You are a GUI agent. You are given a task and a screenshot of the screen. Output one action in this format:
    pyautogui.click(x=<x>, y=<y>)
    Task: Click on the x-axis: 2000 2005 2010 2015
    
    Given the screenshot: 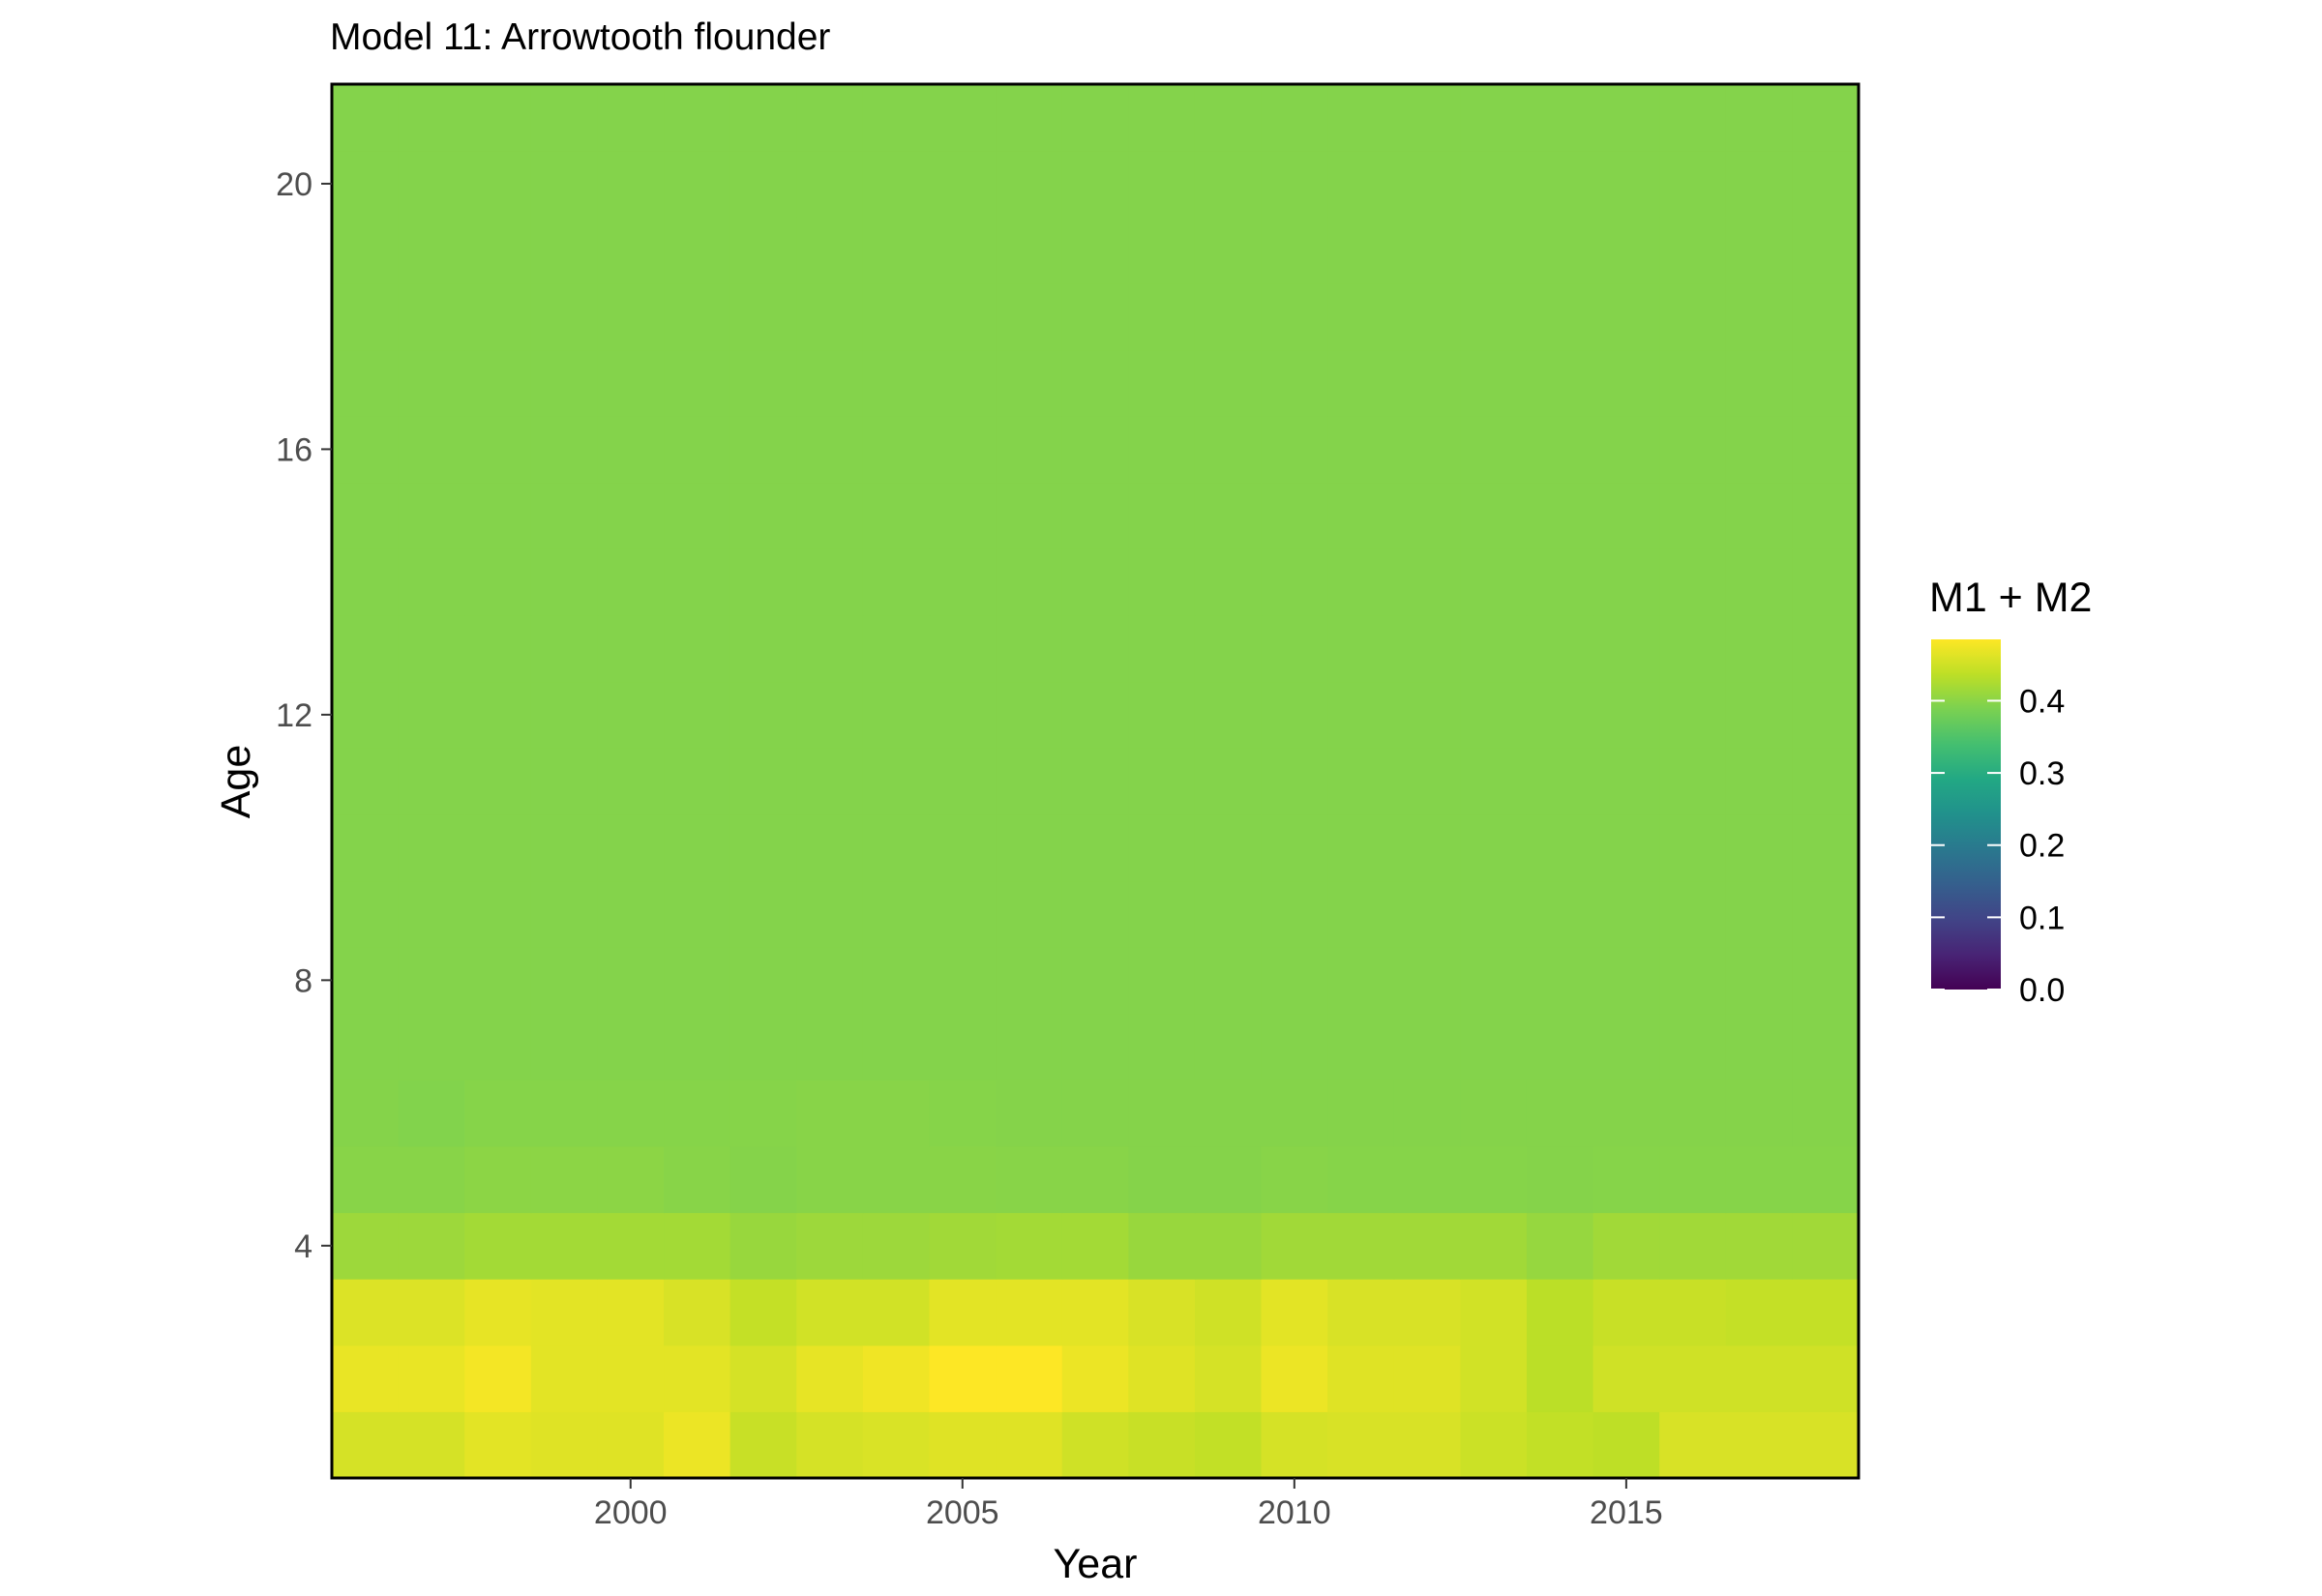 What is the action you would take?
    pyautogui.click(x=1128, y=1504)
    